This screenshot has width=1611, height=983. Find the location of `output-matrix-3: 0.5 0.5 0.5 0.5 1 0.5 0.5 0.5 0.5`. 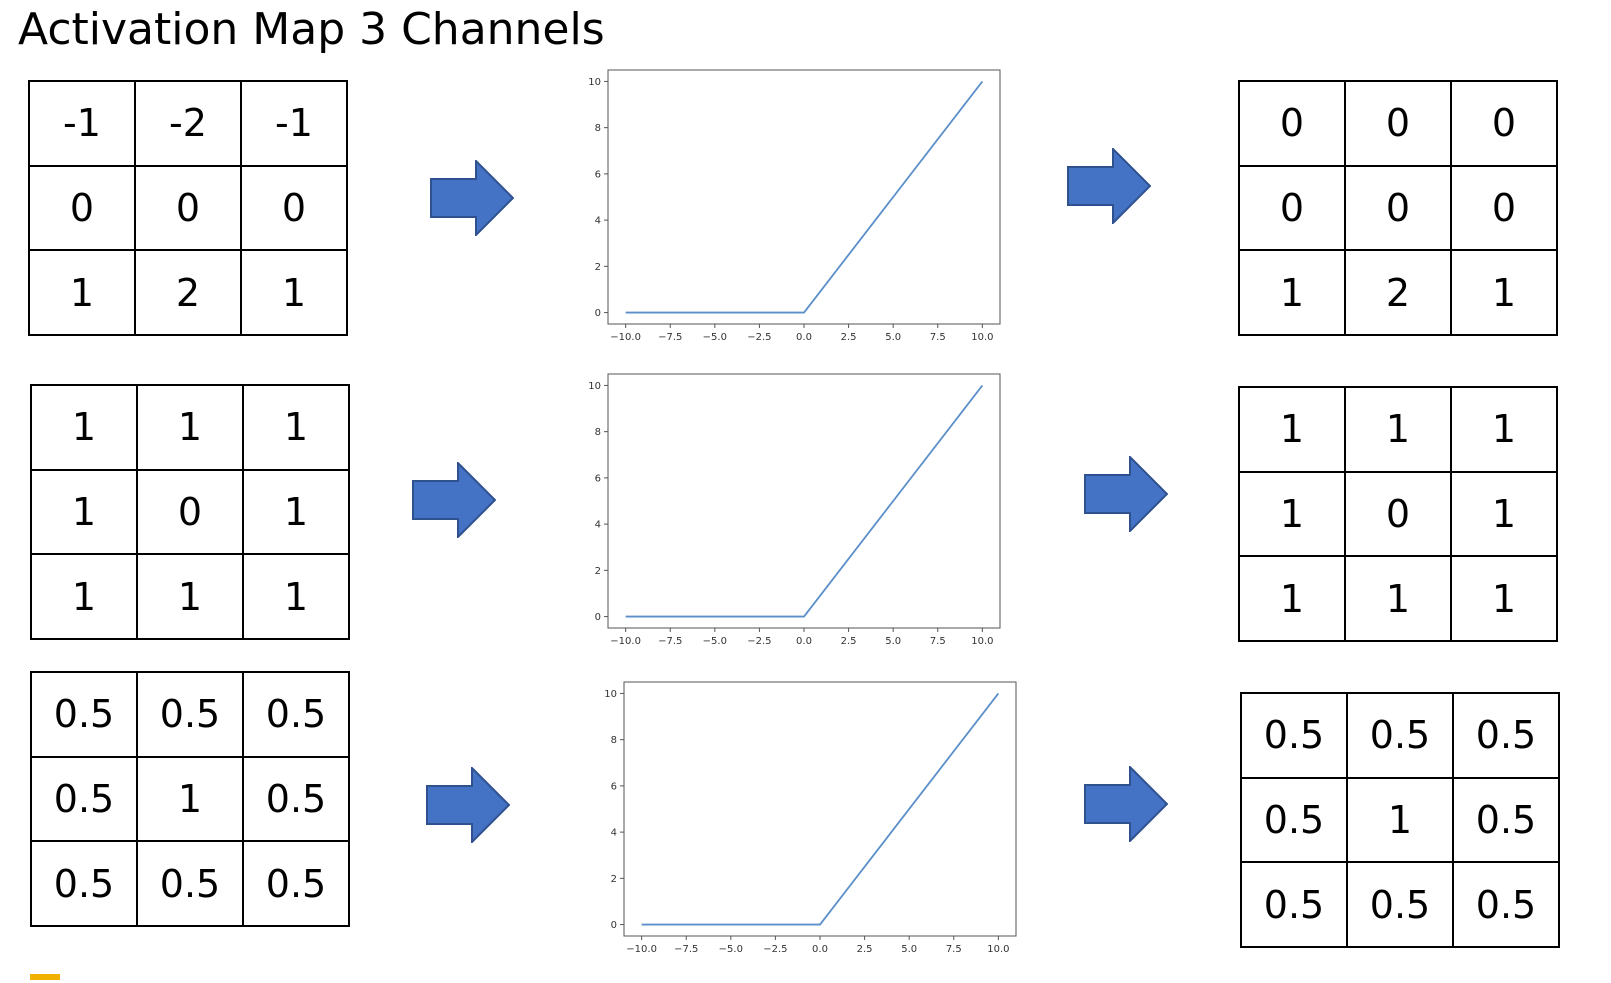

output-matrix-3: 0.5 0.5 0.5 0.5 1 0.5 0.5 0.5 0.5 is located at coordinates (1400, 820).